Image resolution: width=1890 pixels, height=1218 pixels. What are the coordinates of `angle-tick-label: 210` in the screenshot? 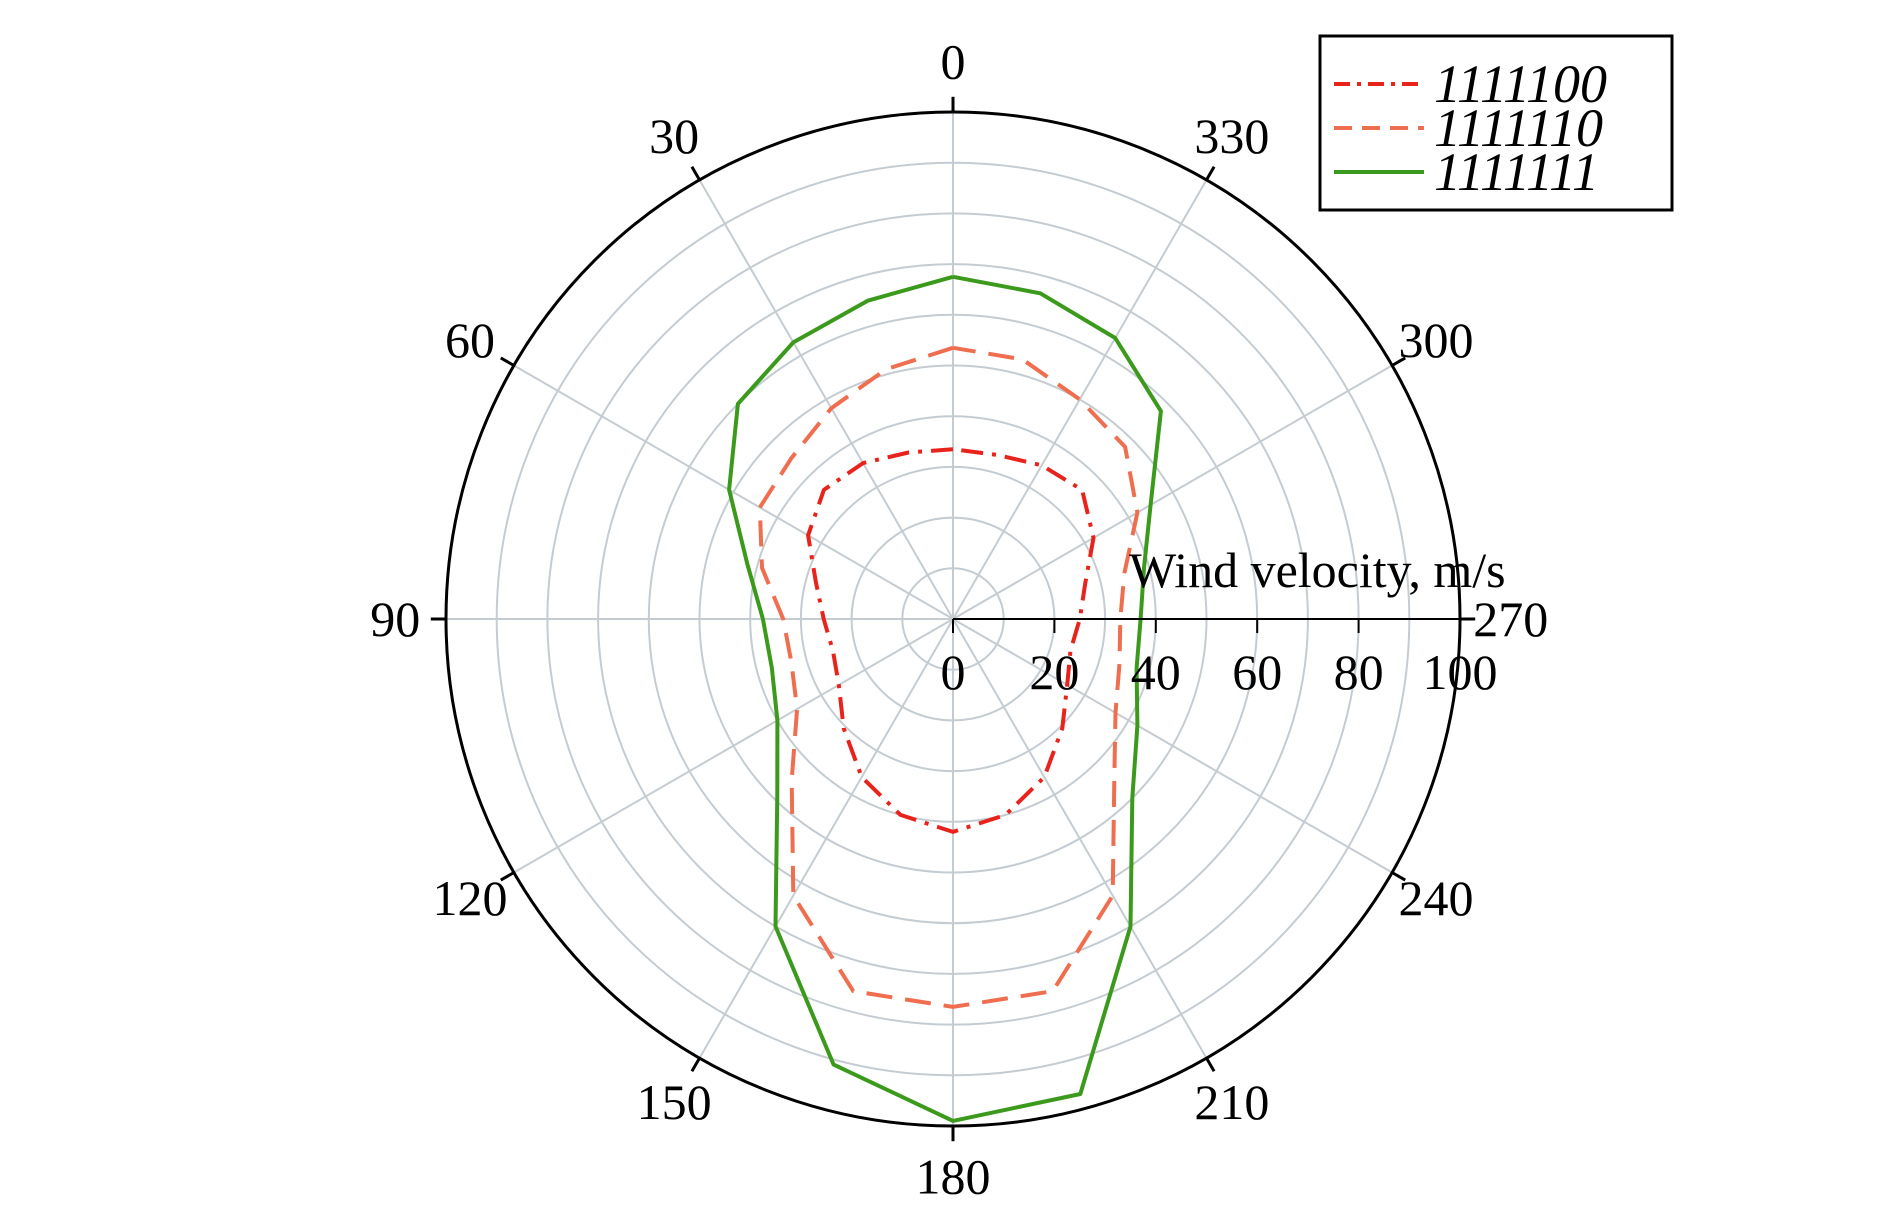 It's located at (1231, 1102).